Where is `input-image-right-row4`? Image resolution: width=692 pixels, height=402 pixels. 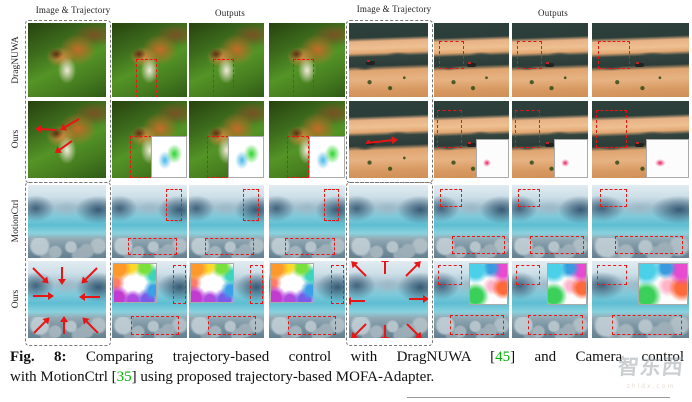 input-image-right-row4 is located at coordinates (388, 299).